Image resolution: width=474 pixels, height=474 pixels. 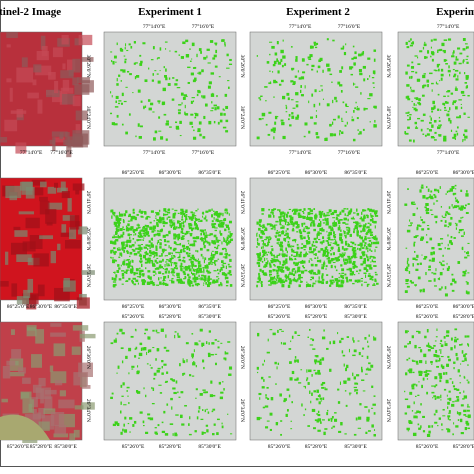 What do you see at coordinates (242, 410) in the screenshot?
I see `y-coordinate-label: 26°34'0"N` at bounding box center [242, 410].